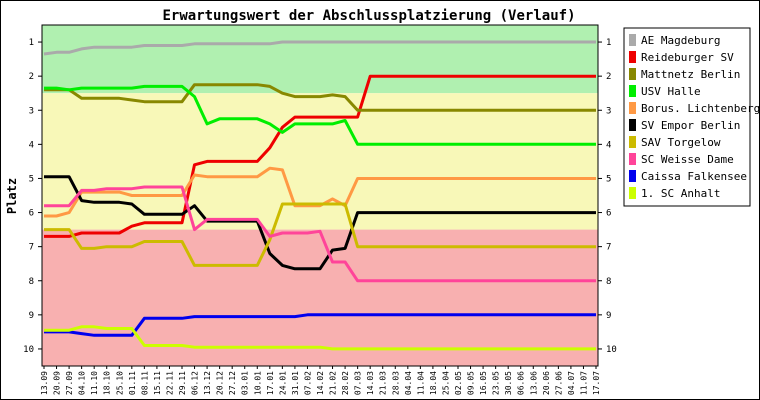 This screenshot has height=400, width=760. Describe the element at coordinates (32, 196) in the screenshot. I see `y-ticks-left: 1 2 3 4 5 6 7 8 9 10` at that location.